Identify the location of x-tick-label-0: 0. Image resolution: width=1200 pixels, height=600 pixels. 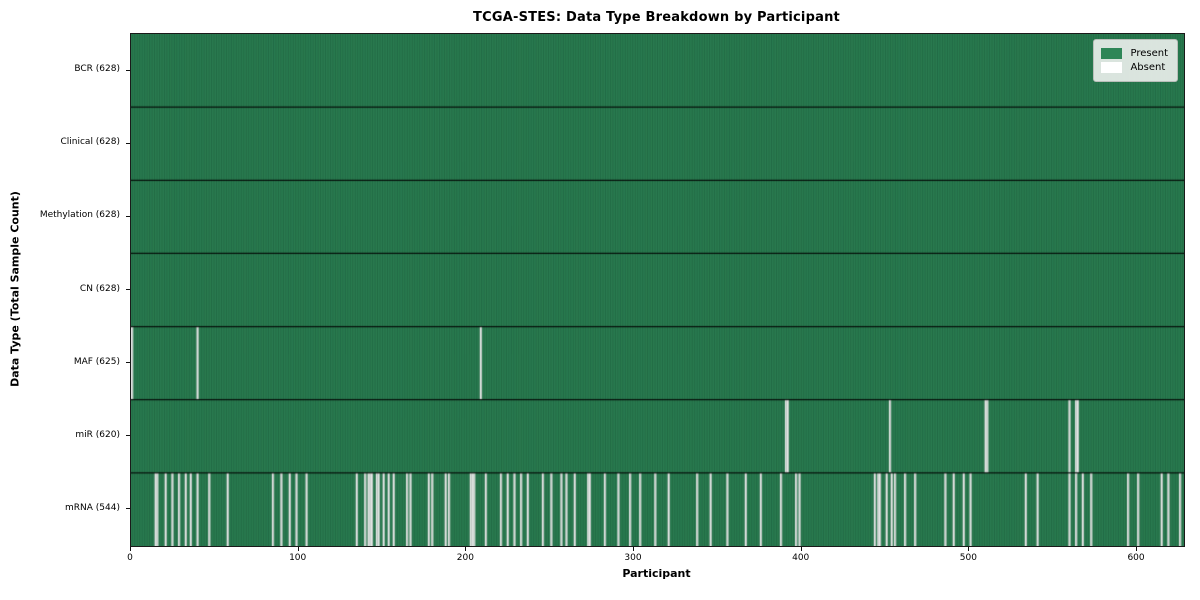
(130, 558).